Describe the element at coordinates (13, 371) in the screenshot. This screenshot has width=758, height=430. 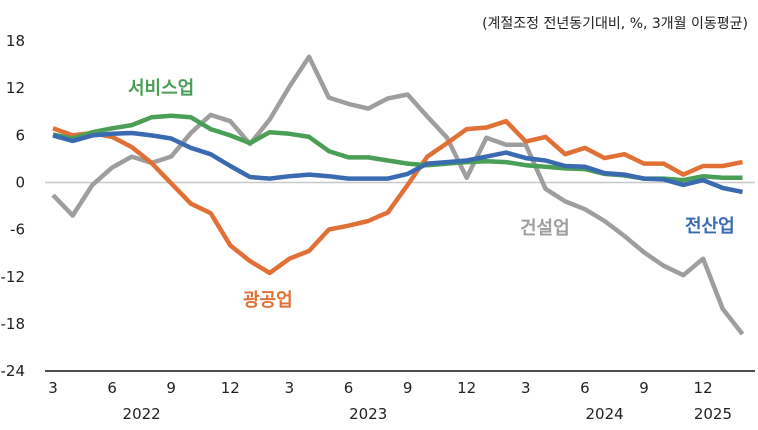
I see `y-tick-label: -24` at that location.